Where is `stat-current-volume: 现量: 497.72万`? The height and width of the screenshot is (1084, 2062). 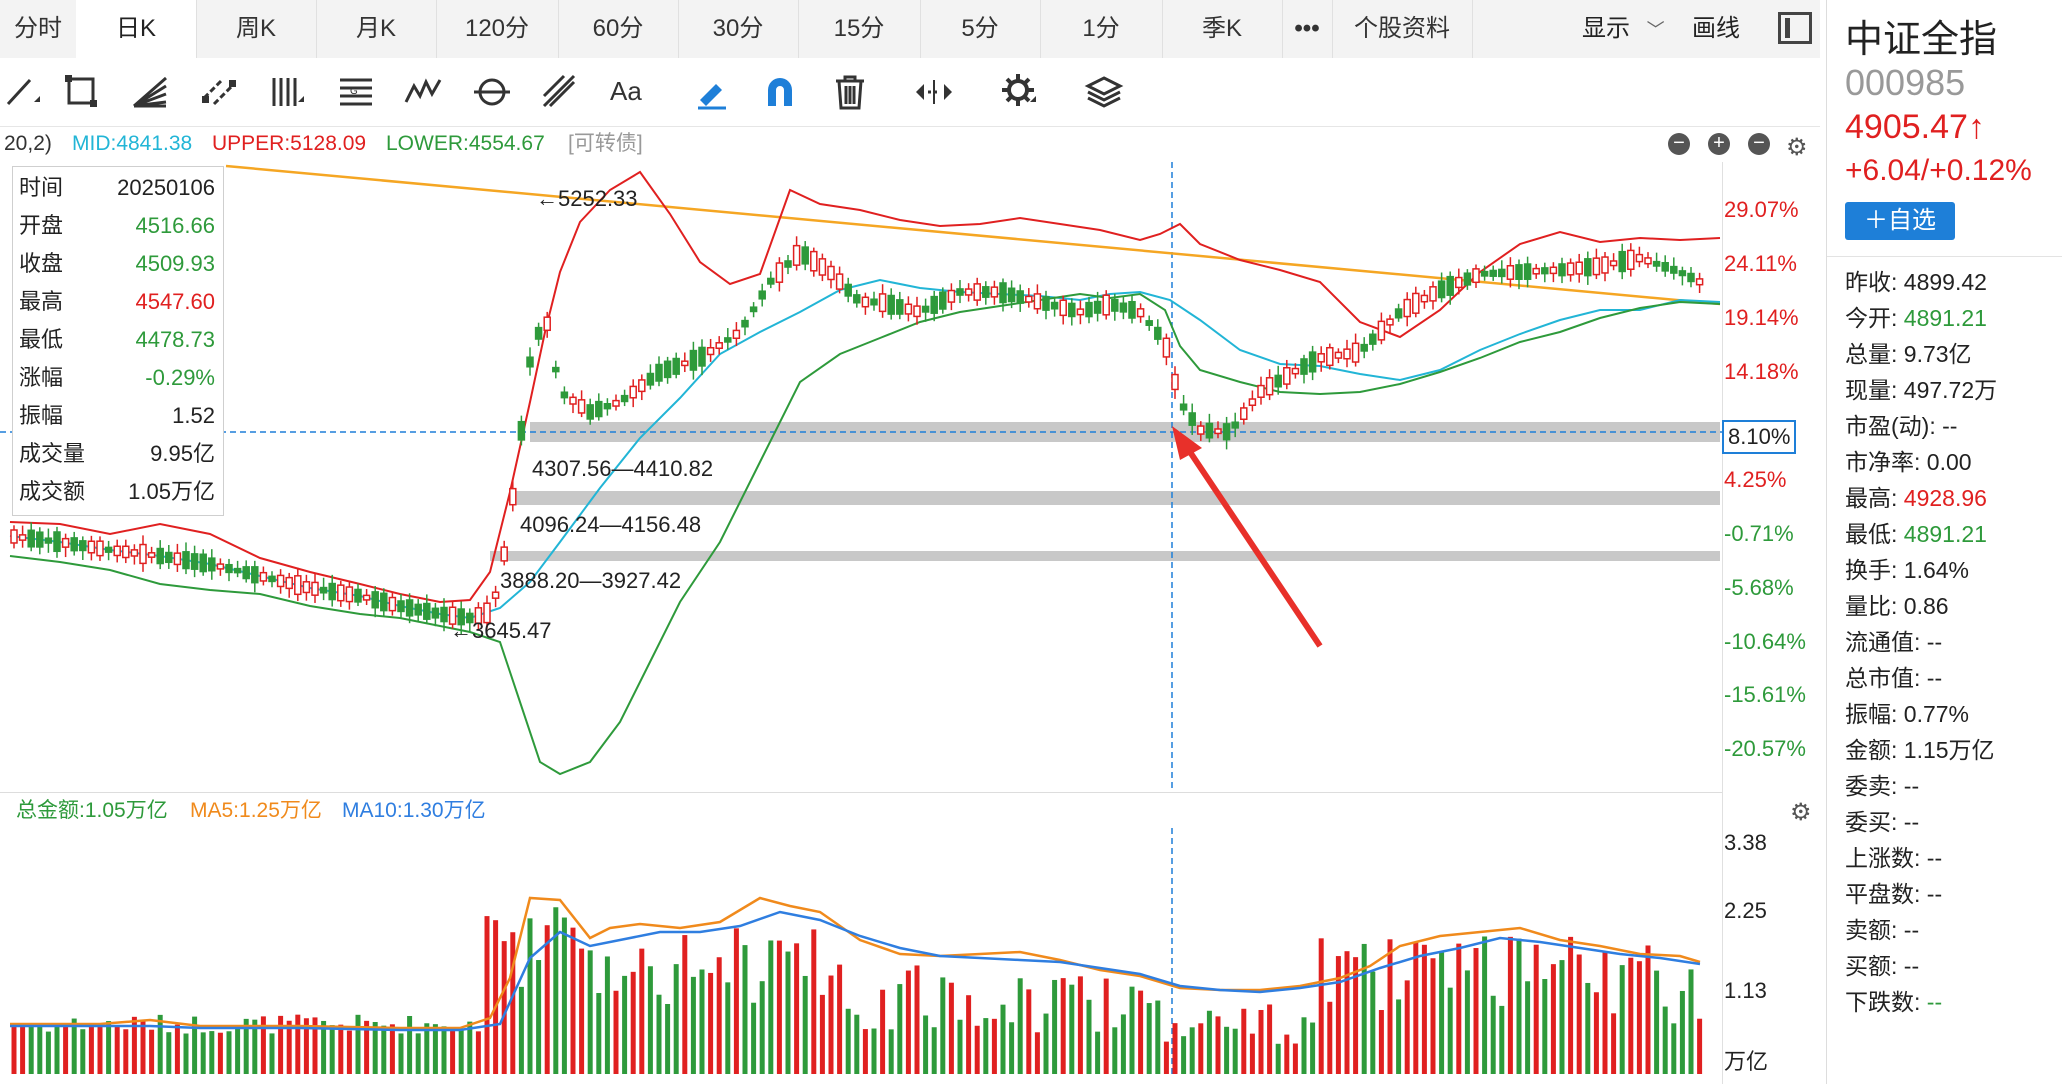 stat-current-volume: 现量: 497.72万 is located at coordinates (1921, 390).